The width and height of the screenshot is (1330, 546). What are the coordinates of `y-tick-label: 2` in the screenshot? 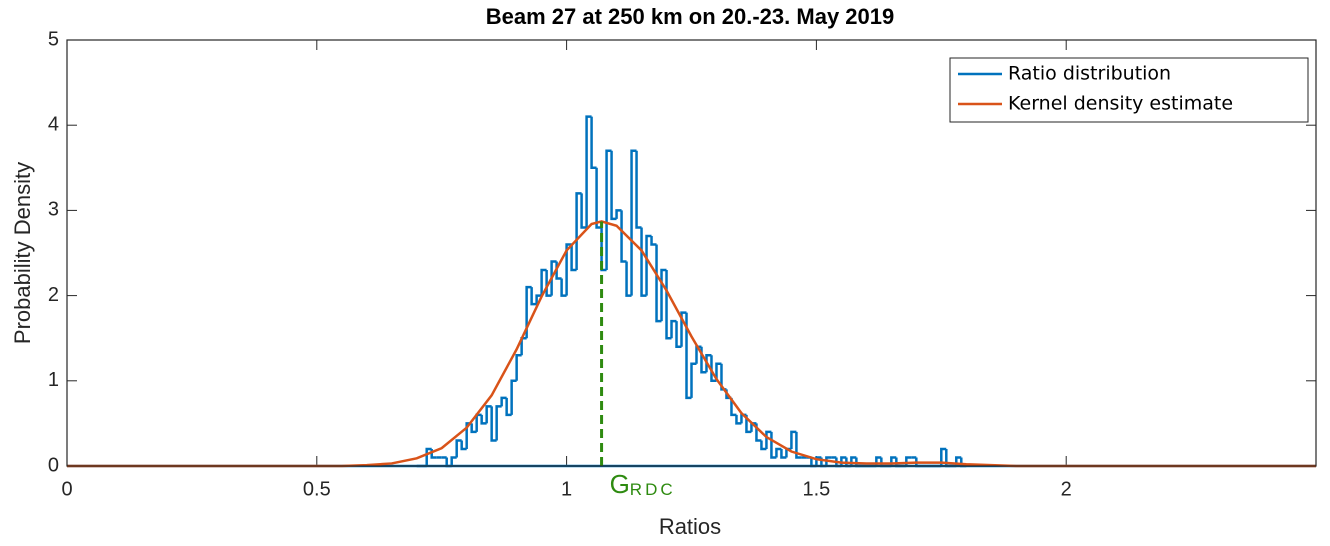 It's located at (53, 295).